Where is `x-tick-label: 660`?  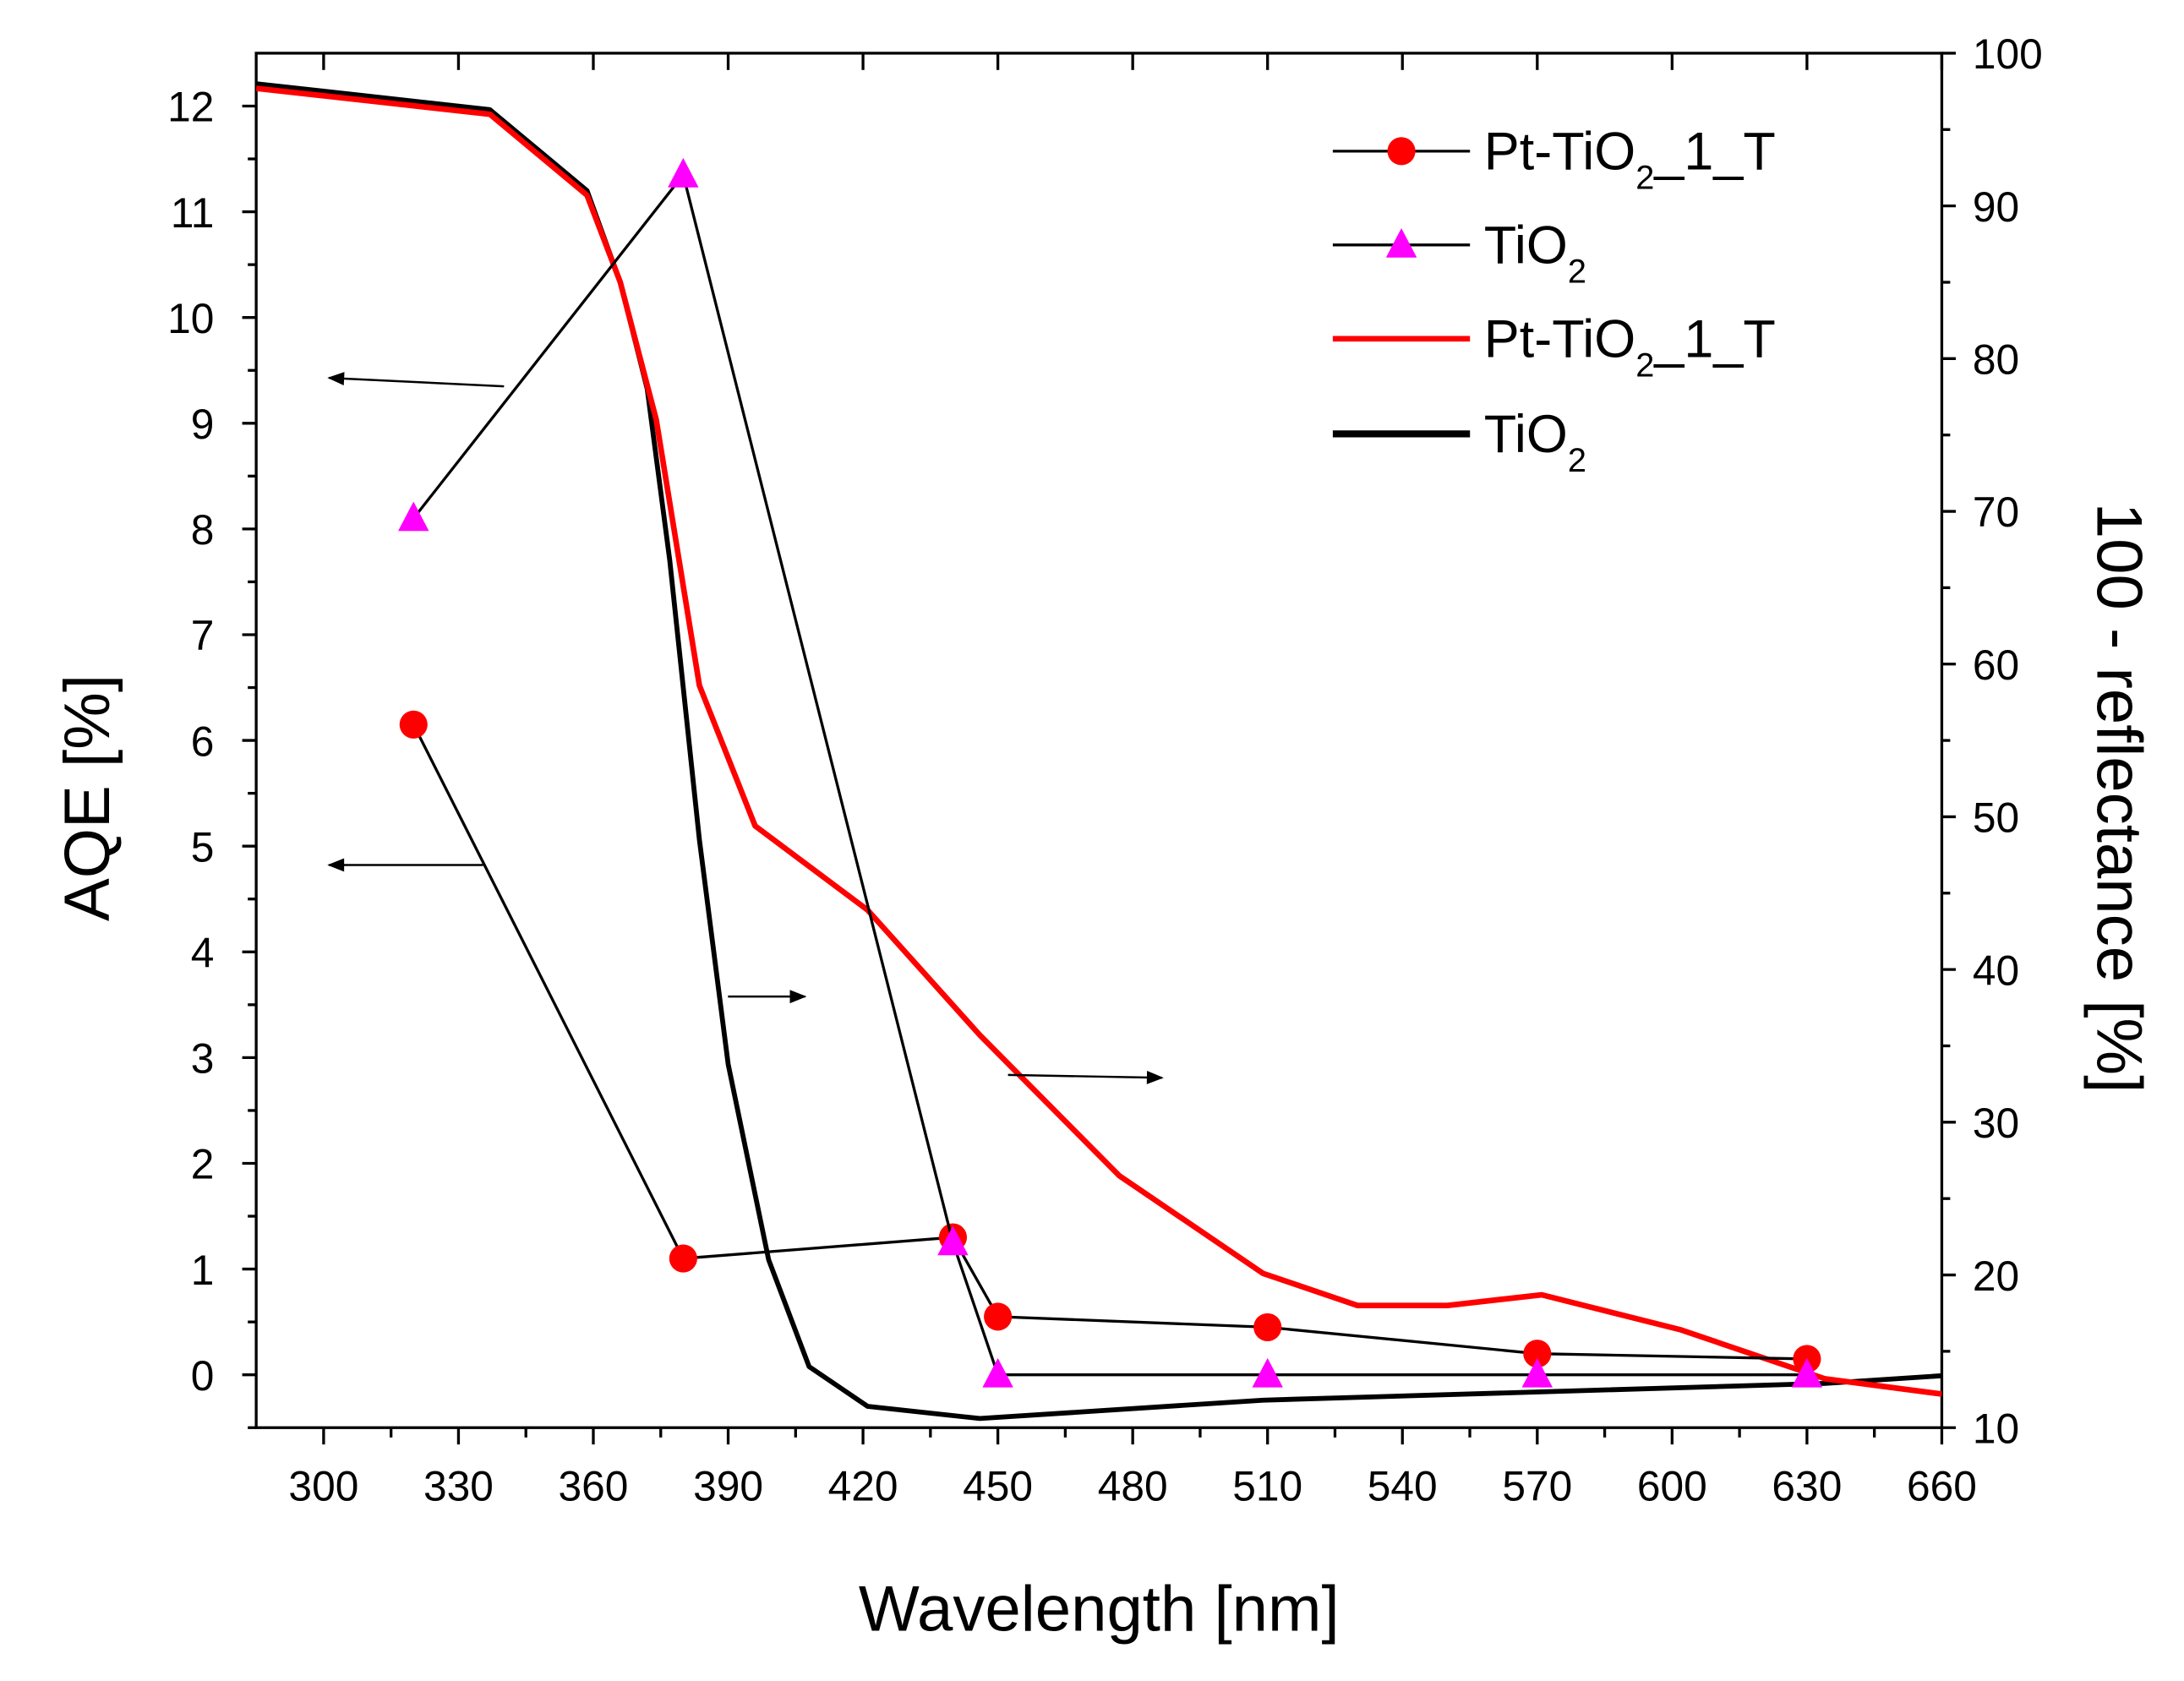 x-tick-label: 660 is located at coordinates (1942, 1485).